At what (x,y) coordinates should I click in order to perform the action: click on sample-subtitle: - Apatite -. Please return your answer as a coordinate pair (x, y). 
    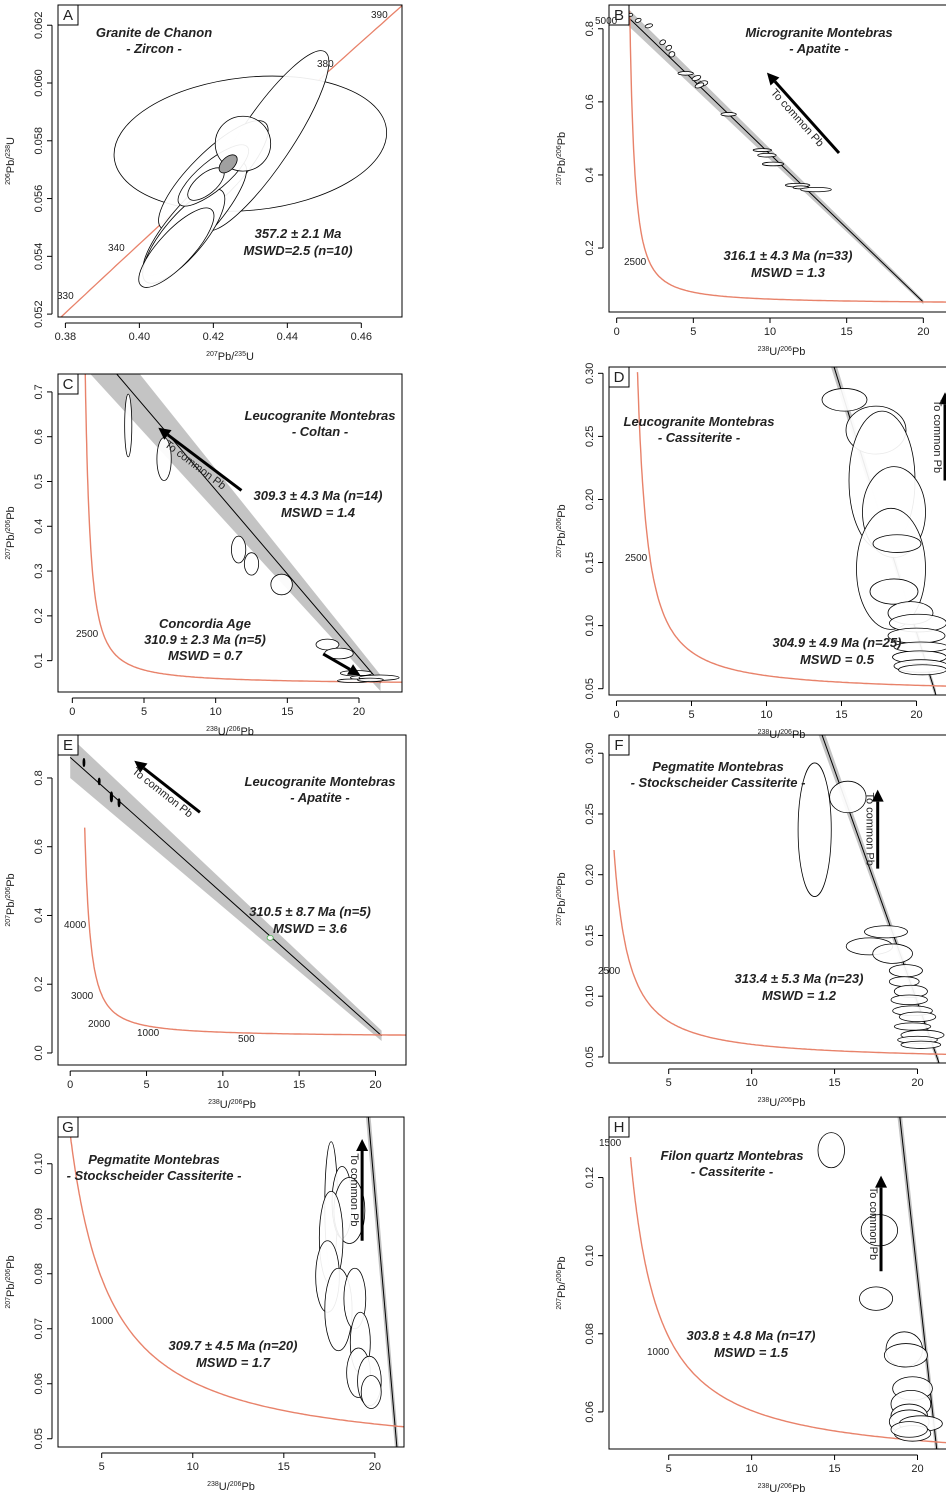
    Looking at the image, I should click on (818, 48).